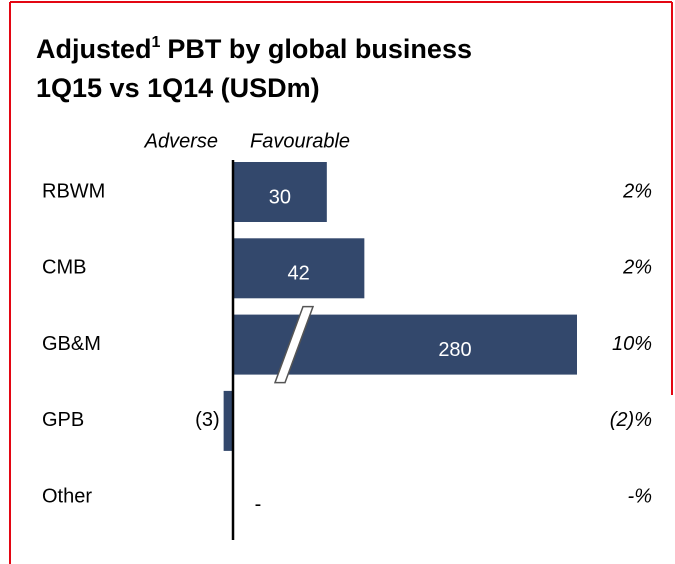  I want to click on chart-title: Adjusted1 PBT by global business, so click(254, 49).